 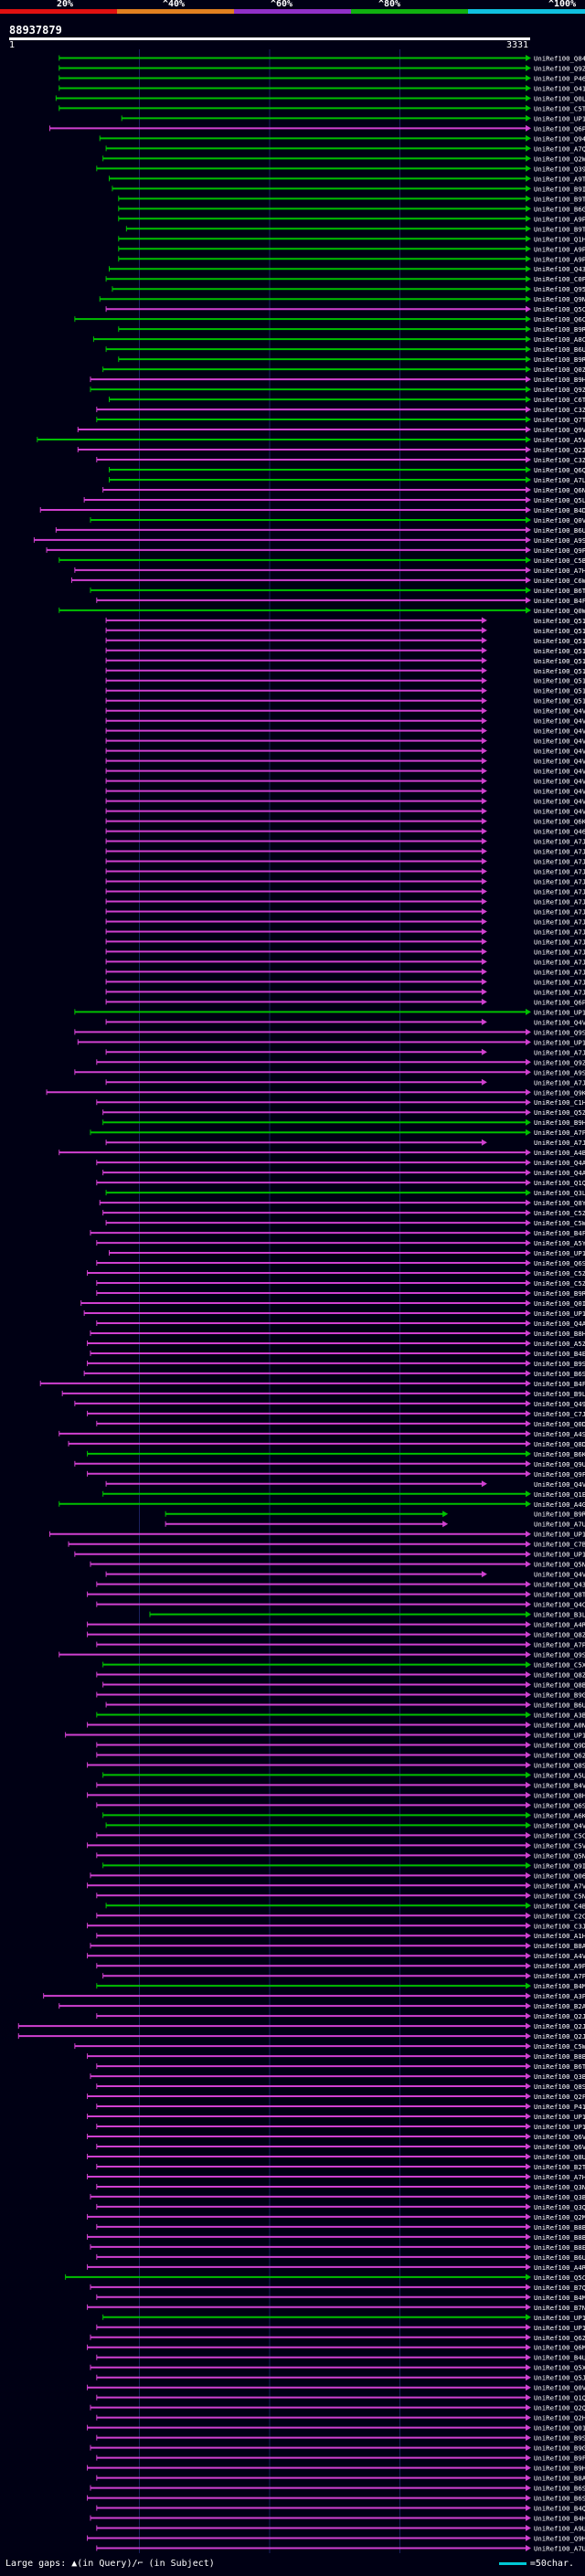 What do you see at coordinates (175, 4) in the screenshot?
I see `scale-label-40: ^40%` at bounding box center [175, 4].